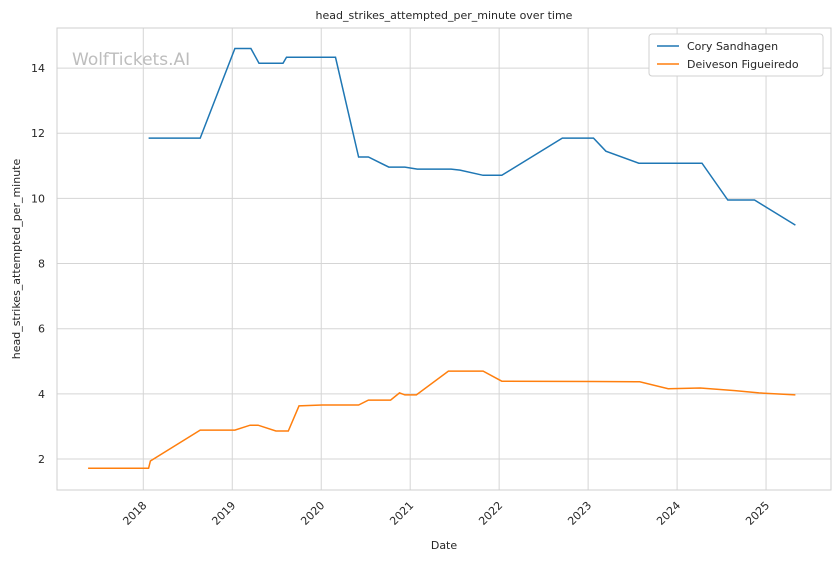 This screenshot has width=840, height=561. Describe the element at coordinates (41, 264) in the screenshot. I see `y-tick-label: 8` at that location.